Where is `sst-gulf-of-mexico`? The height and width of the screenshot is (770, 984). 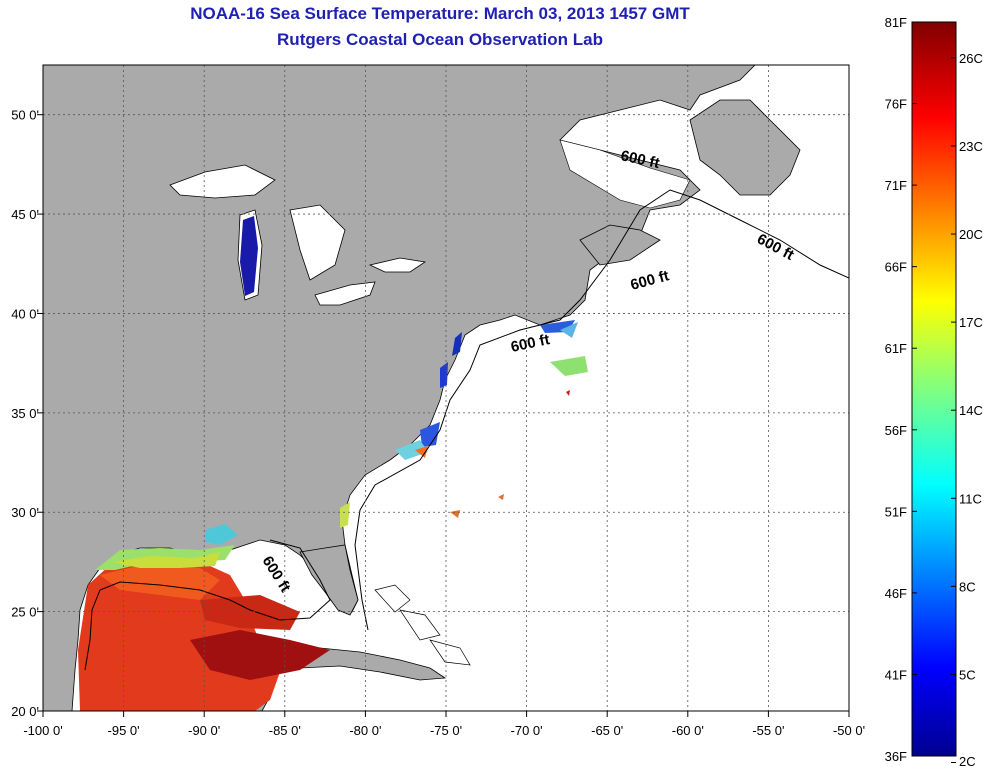
sst-gulf-of-mexico is located at coordinates (204, 617).